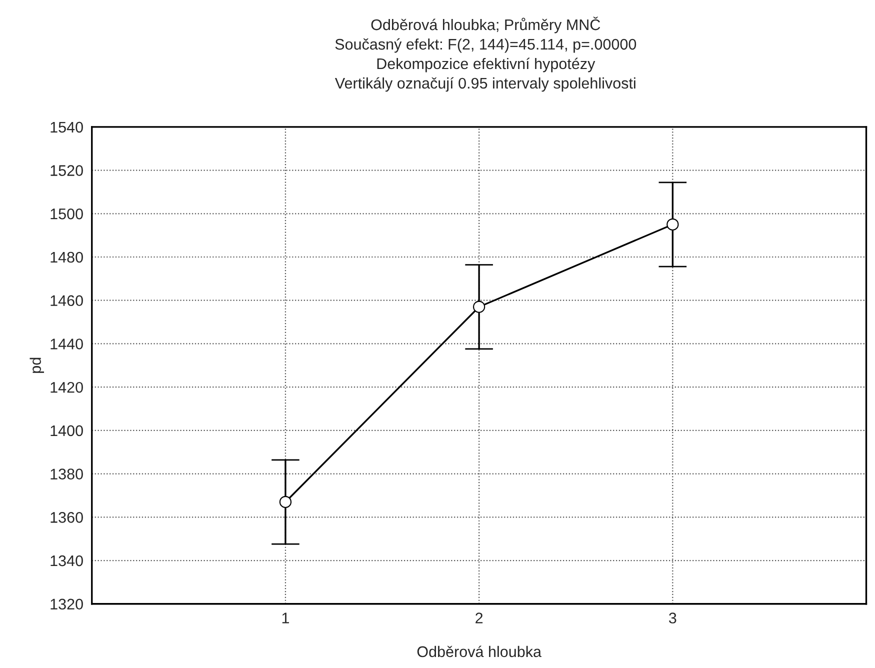 This screenshot has width=875, height=668. Describe the element at coordinates (66, 344) in the screenshot. I see `y-tick-label: 1440` at that location.